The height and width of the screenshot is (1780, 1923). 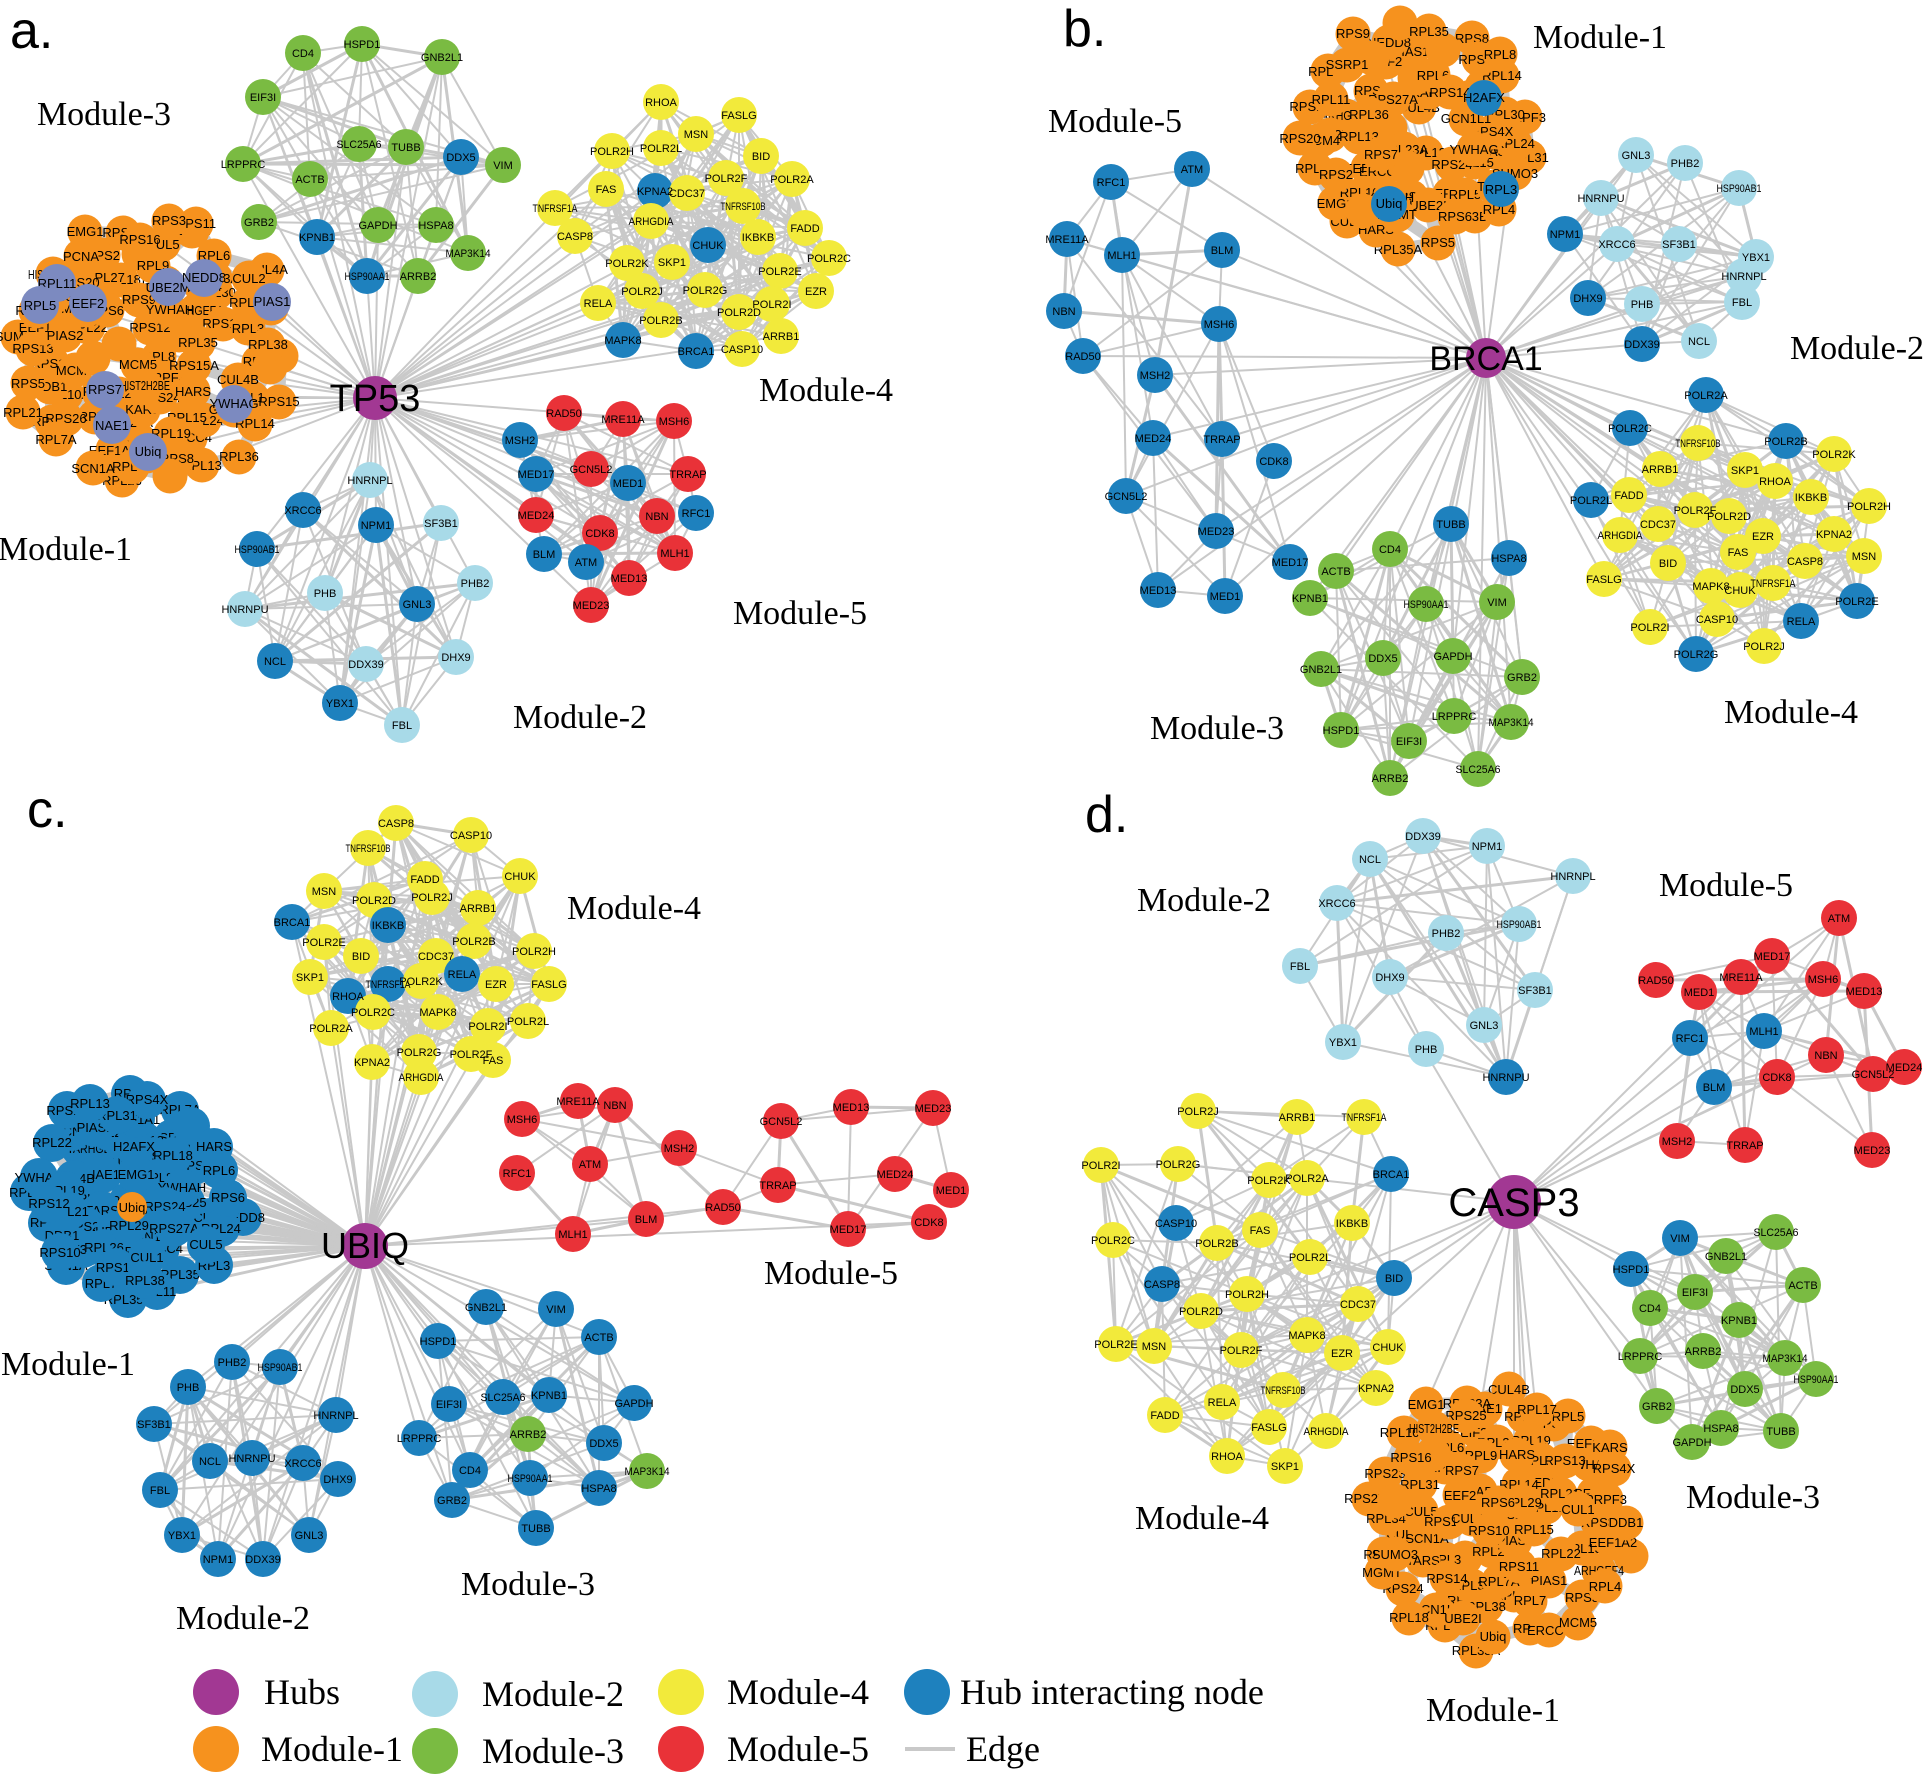 What do you see at coordinates (1420, 1511) in the screenshot?
I see `svg-text: CUL5` at bounding box center [1420, 1511].